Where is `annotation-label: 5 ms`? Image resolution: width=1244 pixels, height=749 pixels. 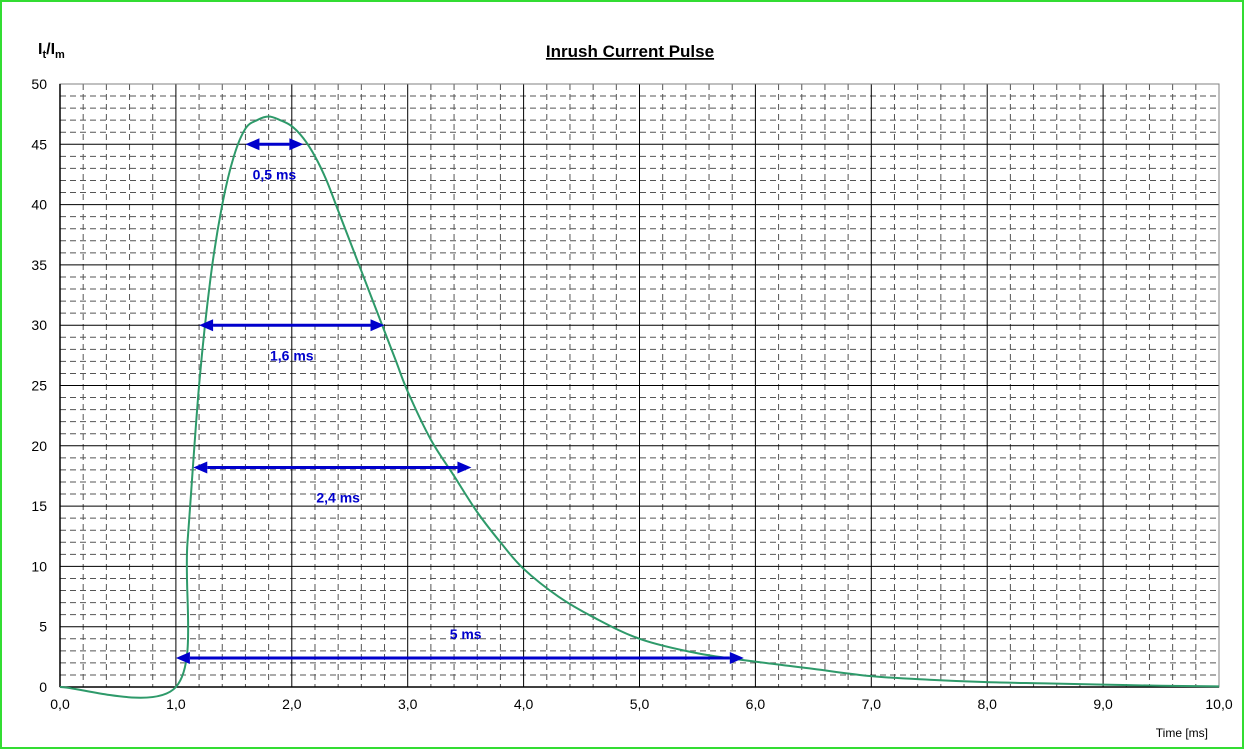
annotation-label: 5 ms is located at coordinates (466, 634).